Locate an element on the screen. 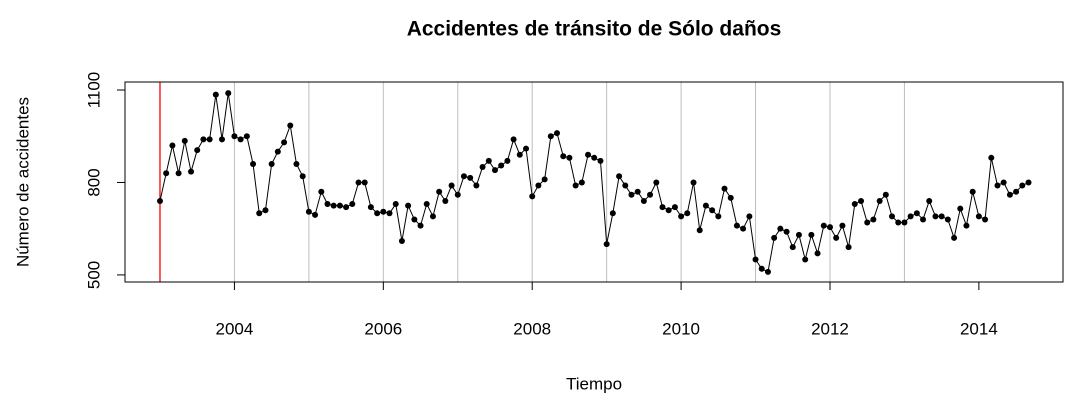 Image resolution: width=1088 pixels, height=401 pixels. y-tick-label: 1100 is located at coordinates (93, 90).